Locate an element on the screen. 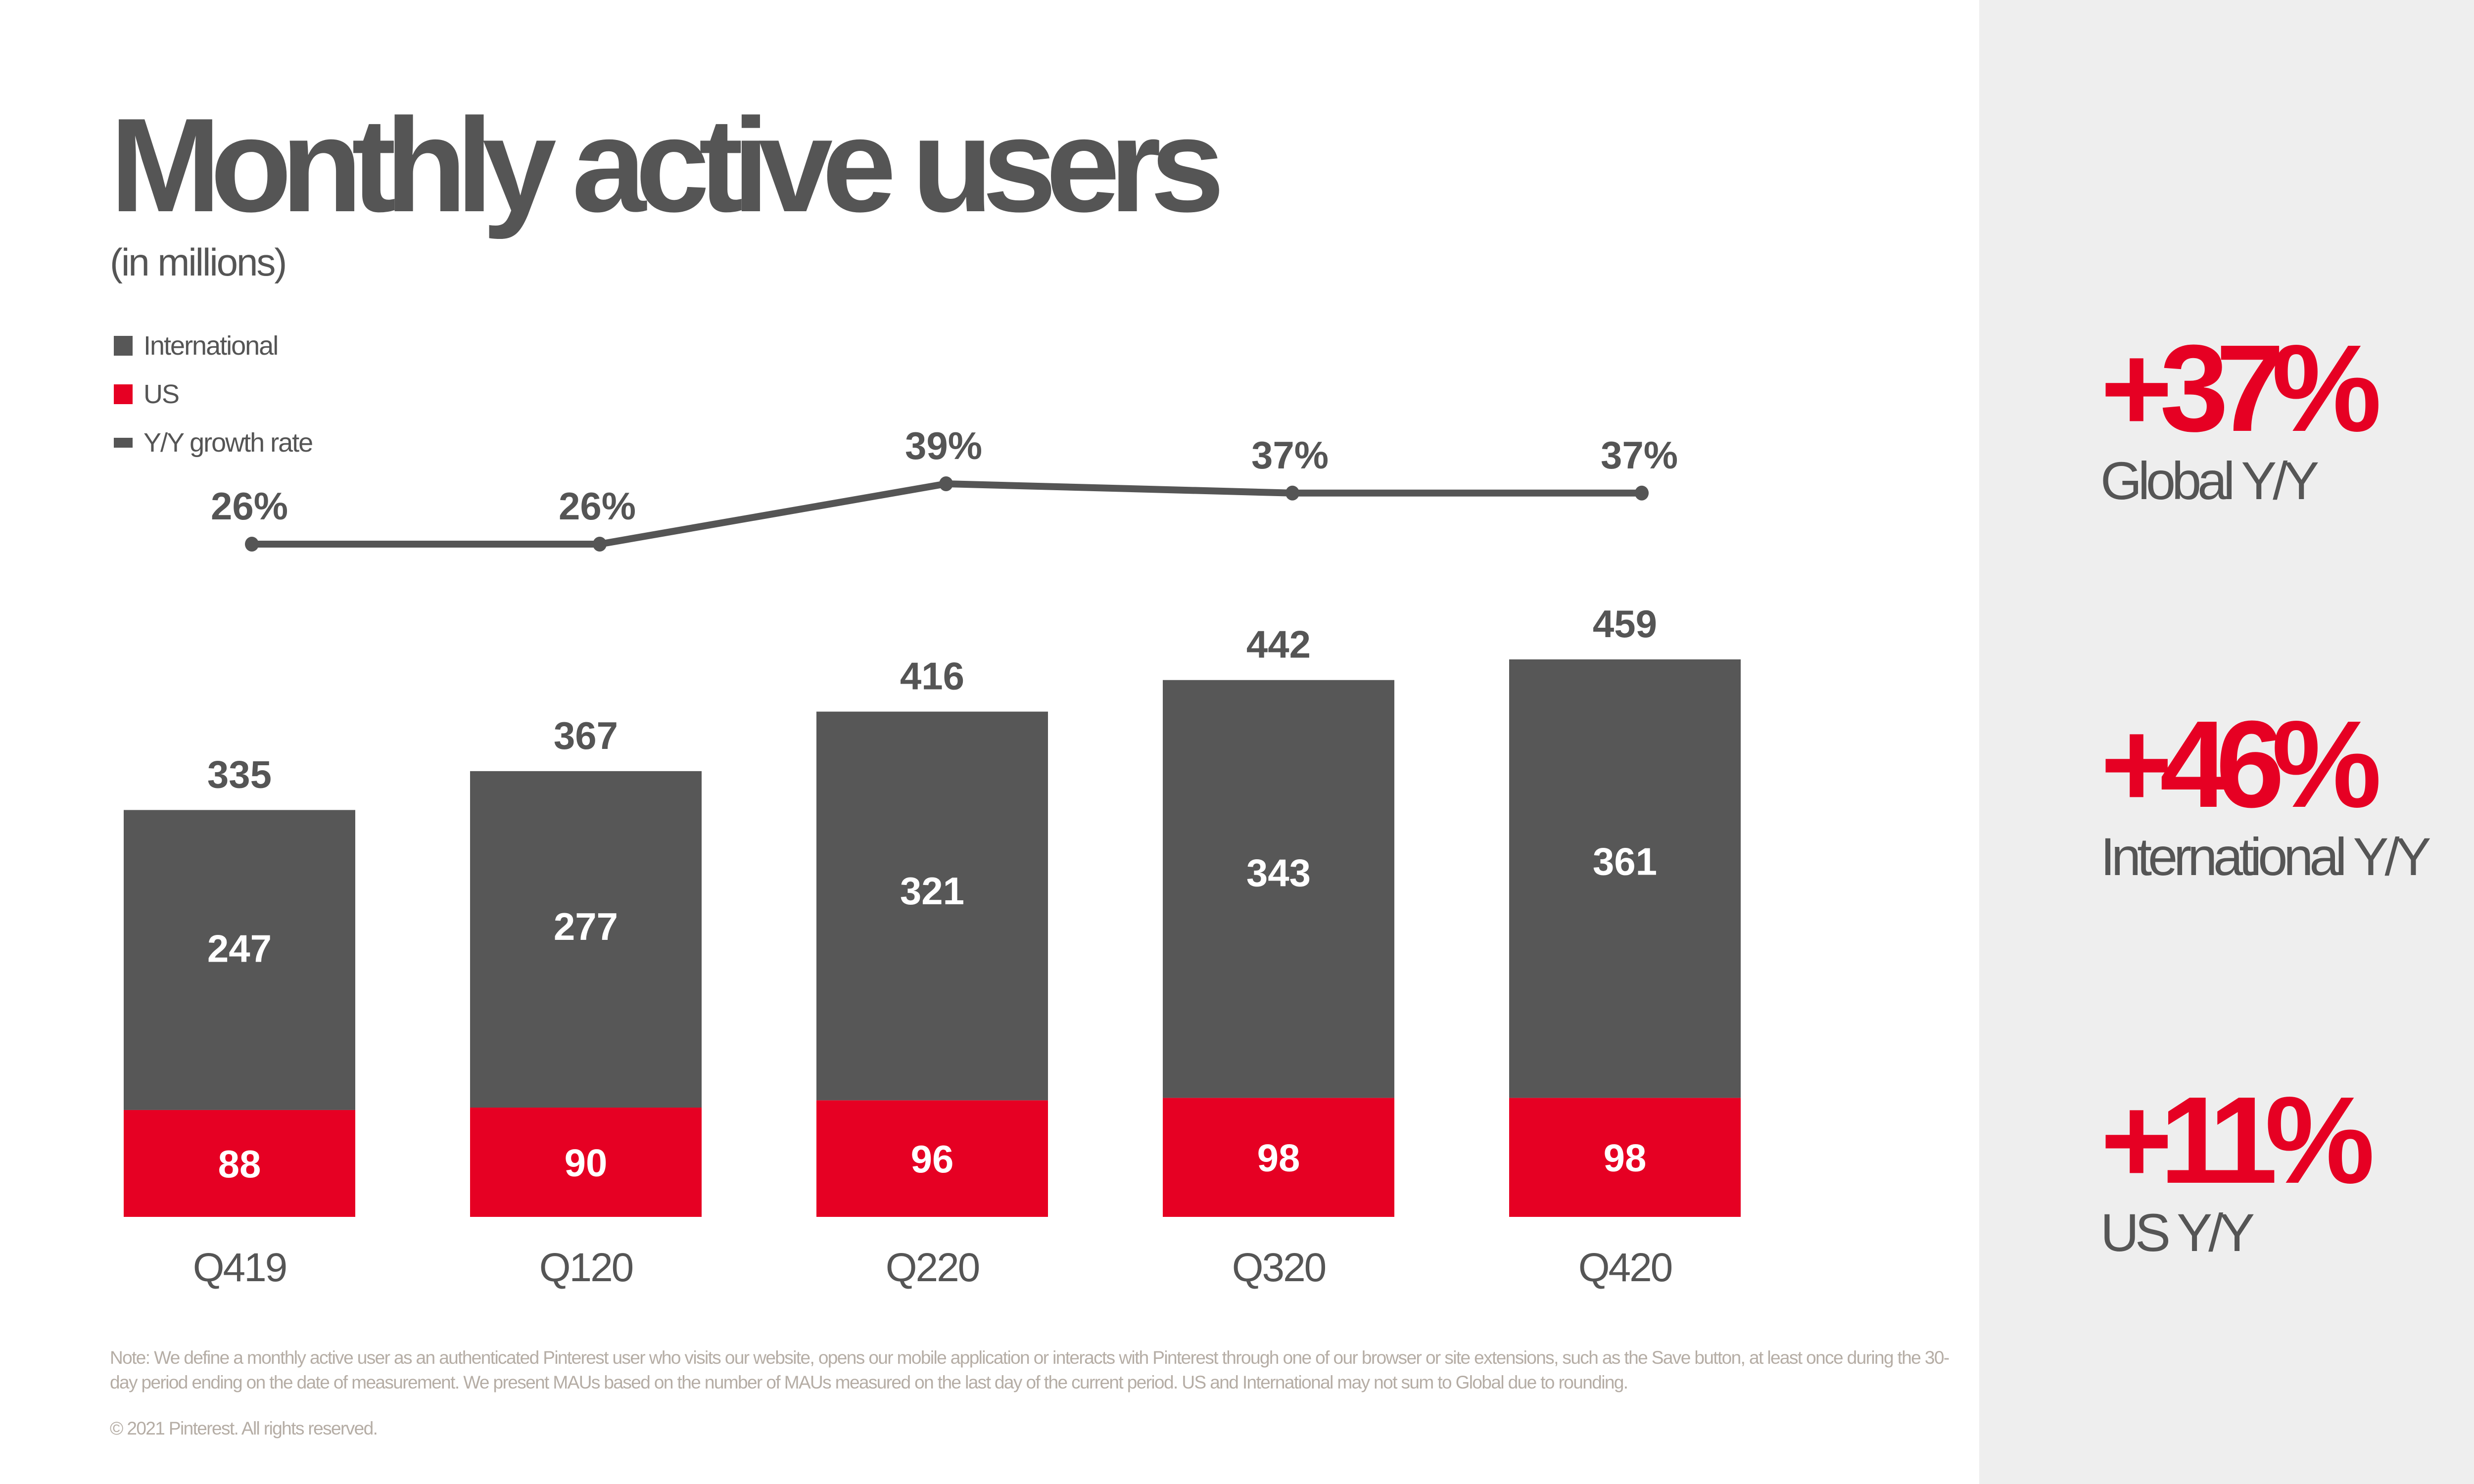 The image size is (2474, 1484). data-label-us: 90 is located at coordinates (587, 1163).